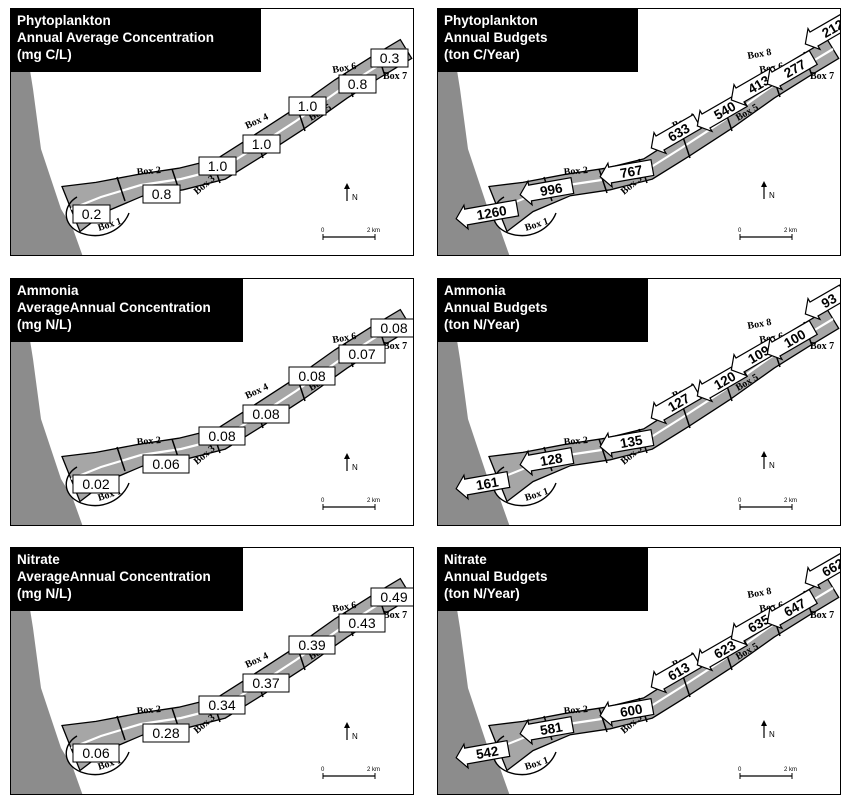 This screenshot has width=842, height=795. I want to click on concentration-value: 0.02, so click(95, 484).